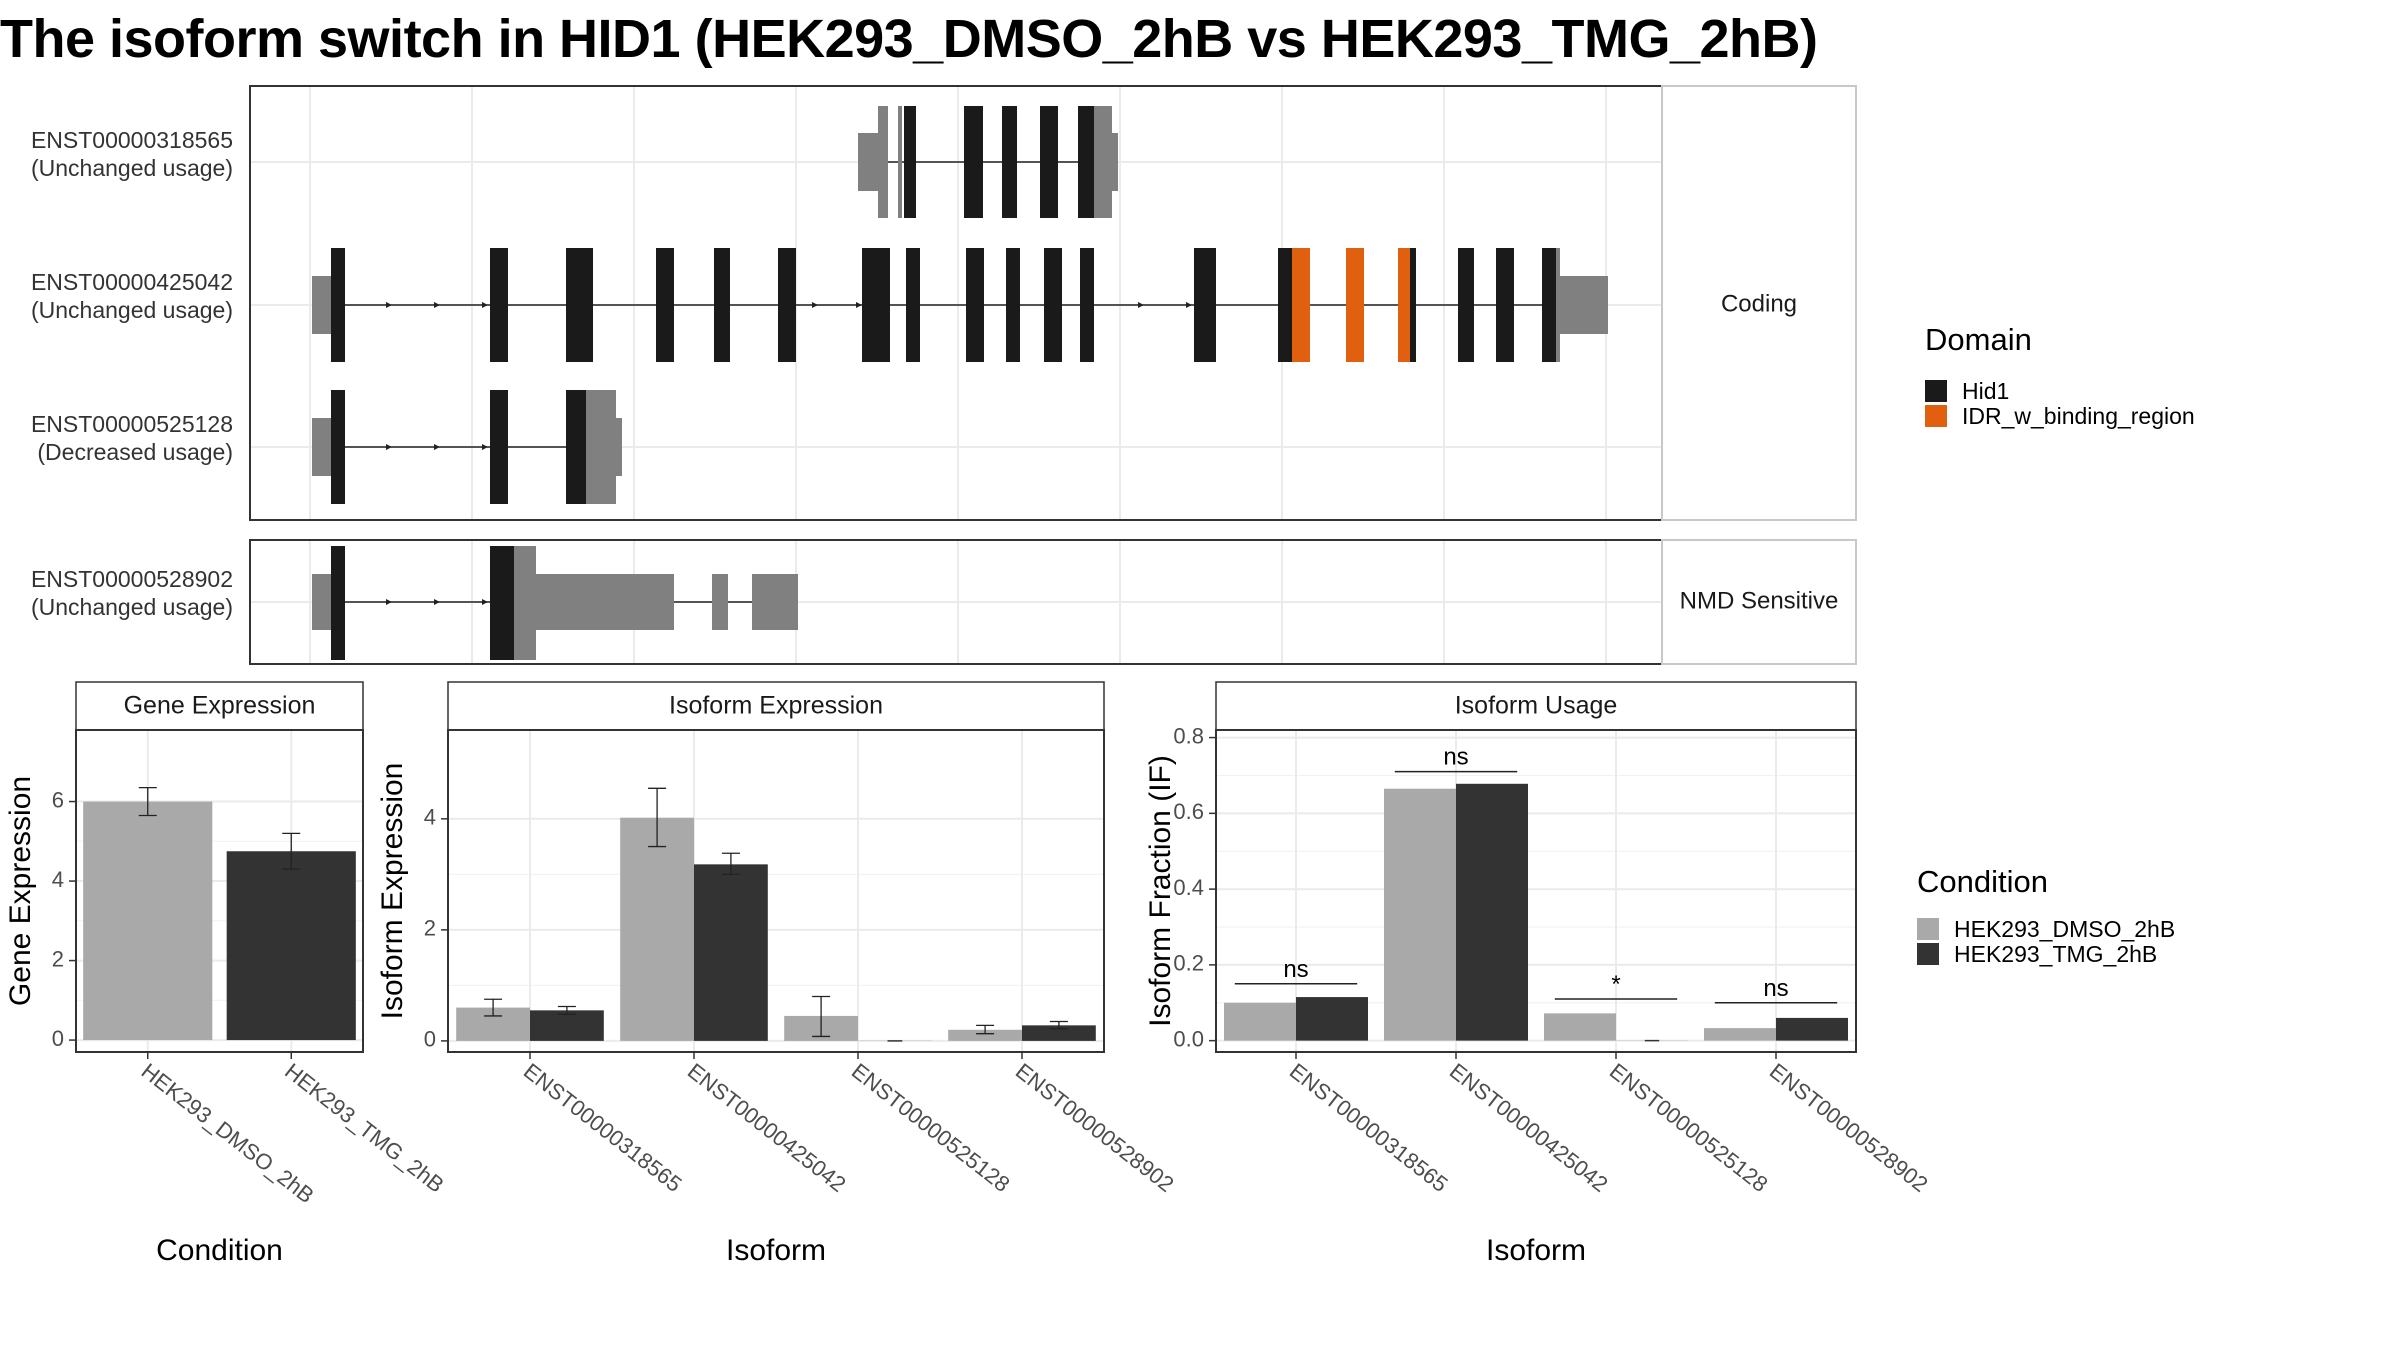 This screenshot has width=2400, height=1350. I want to click on y-axis-title-1: Isoform Expression, so click(392, 891).